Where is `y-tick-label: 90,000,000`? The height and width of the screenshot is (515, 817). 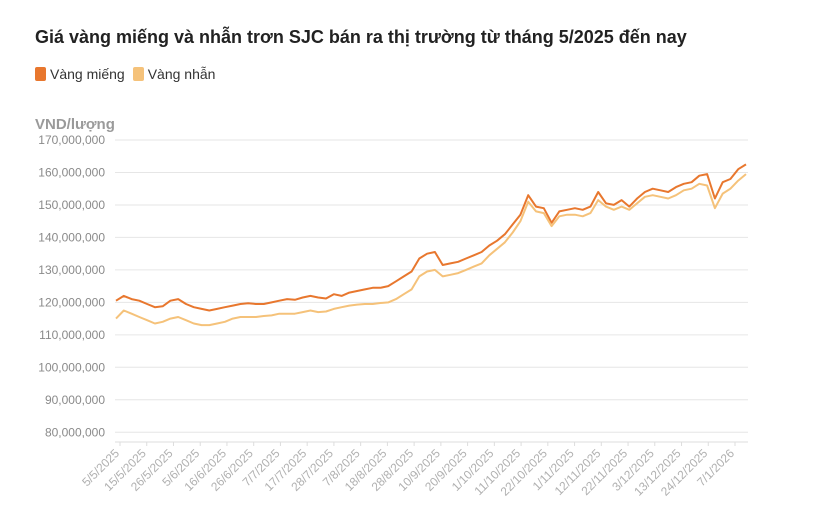
y-tick-label: 90,000,000 is located at coordinates (75, 400).